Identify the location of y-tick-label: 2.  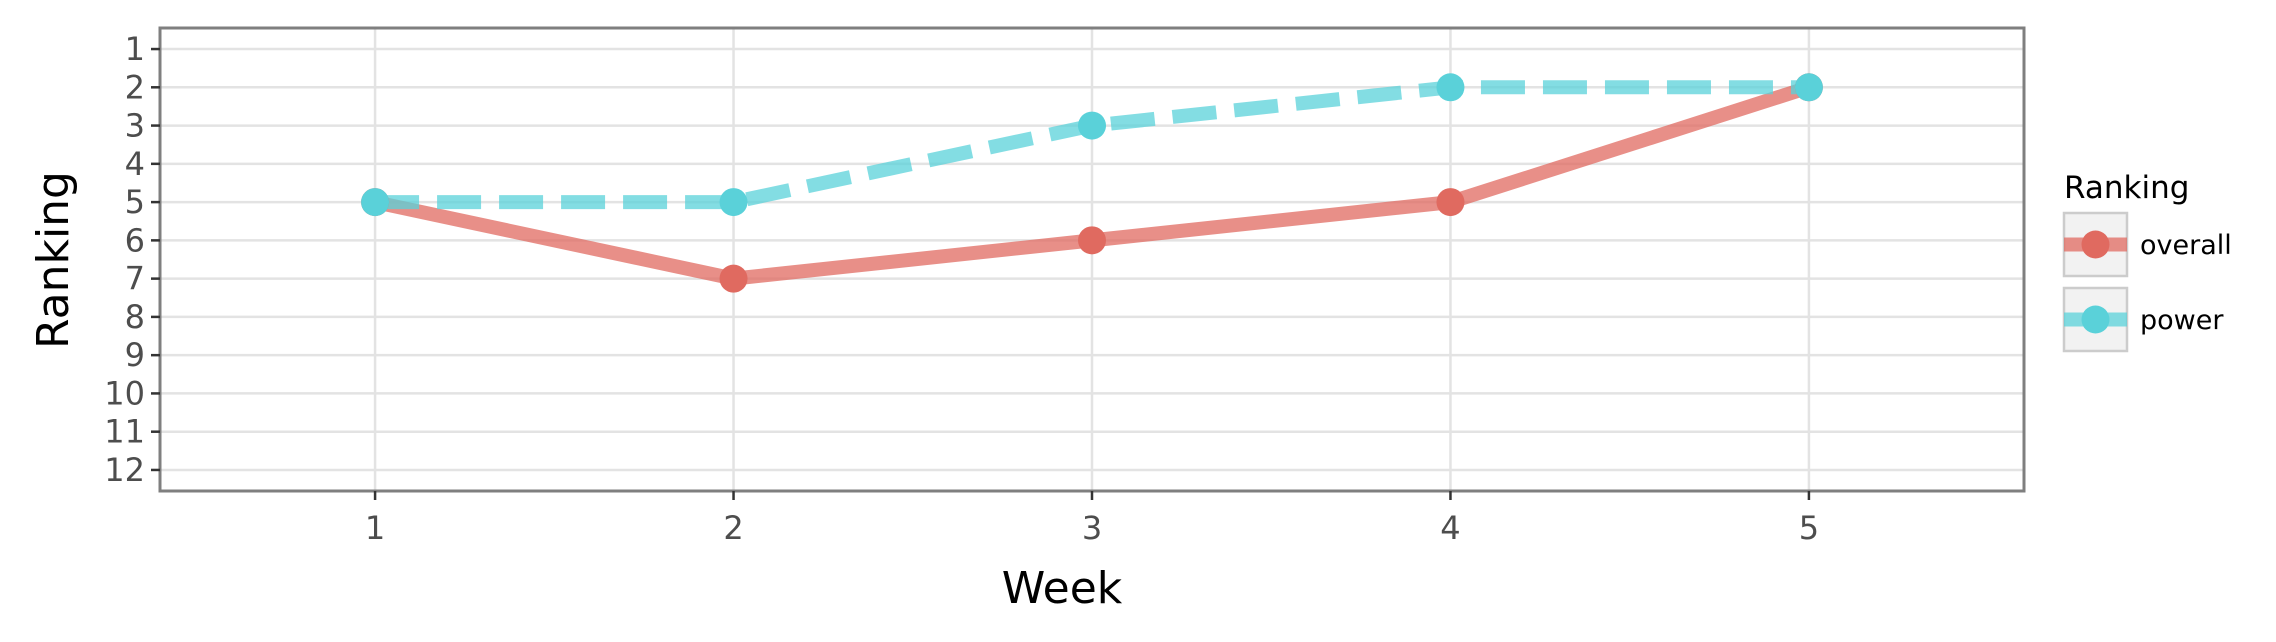
(135, 87).